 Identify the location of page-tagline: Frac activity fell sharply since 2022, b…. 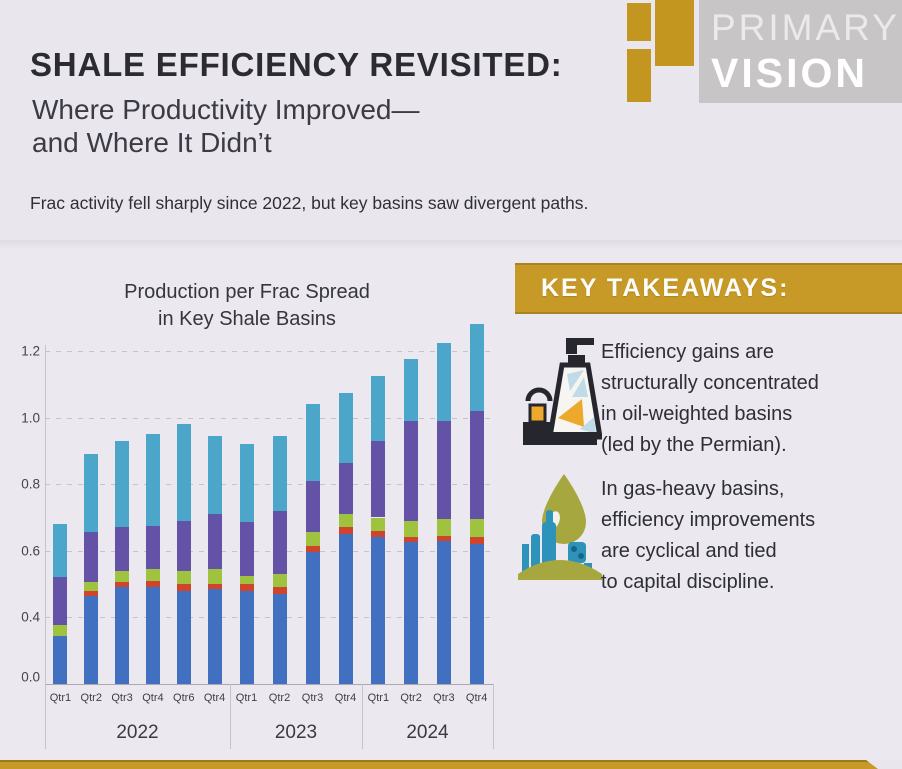
(309, 203).